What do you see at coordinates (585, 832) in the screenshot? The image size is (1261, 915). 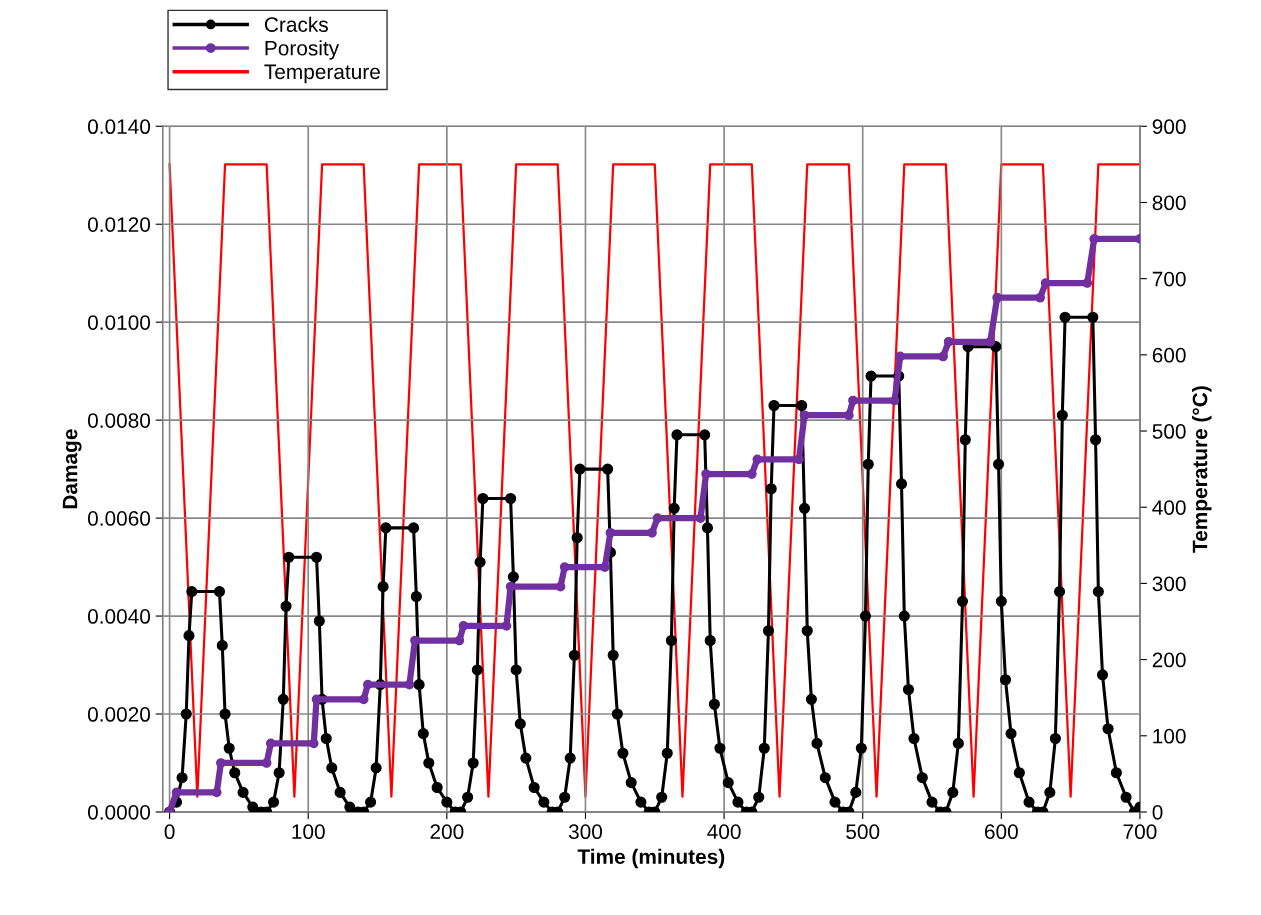 I see `x-tick-label: 300` at bounding box center [585, 832].